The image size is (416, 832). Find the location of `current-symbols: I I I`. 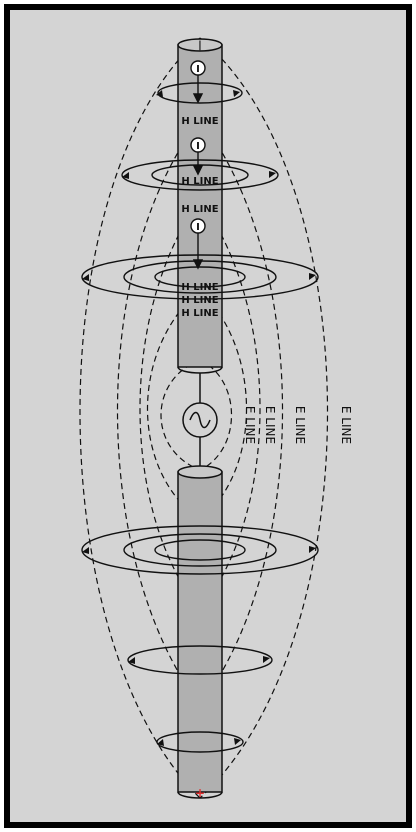

current-symbols: I I I is located at coordinates (198, 148).